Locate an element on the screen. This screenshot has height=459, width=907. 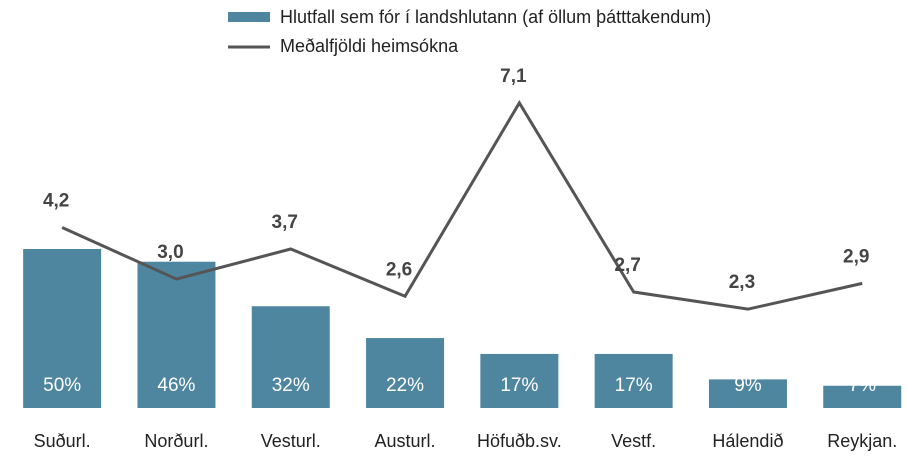
line-value-label: 2,7 is located at coordinates (627, 265).